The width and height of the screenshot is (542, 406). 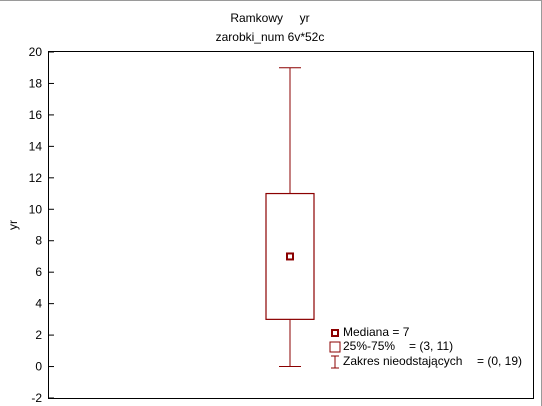 What do you see at coordinates (36, 209) in the screenshot?
I see `y-tick-label: 10` at bounding box center [36, 209].